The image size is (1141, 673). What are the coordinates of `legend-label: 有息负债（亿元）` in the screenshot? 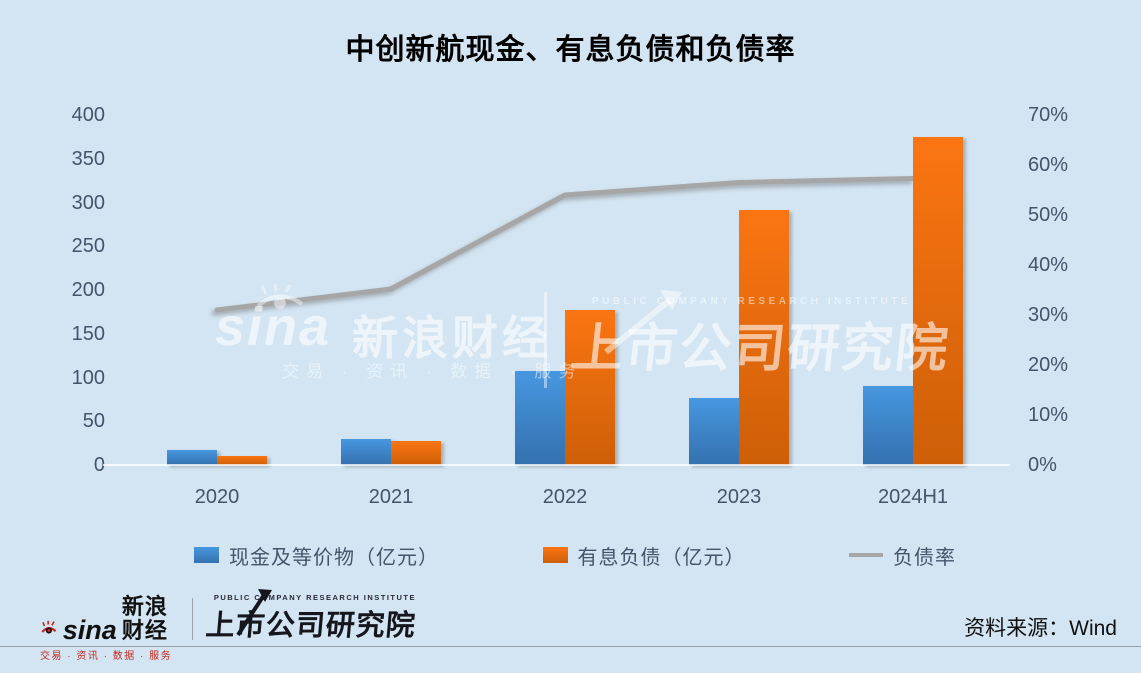 It's located at (661, 557).